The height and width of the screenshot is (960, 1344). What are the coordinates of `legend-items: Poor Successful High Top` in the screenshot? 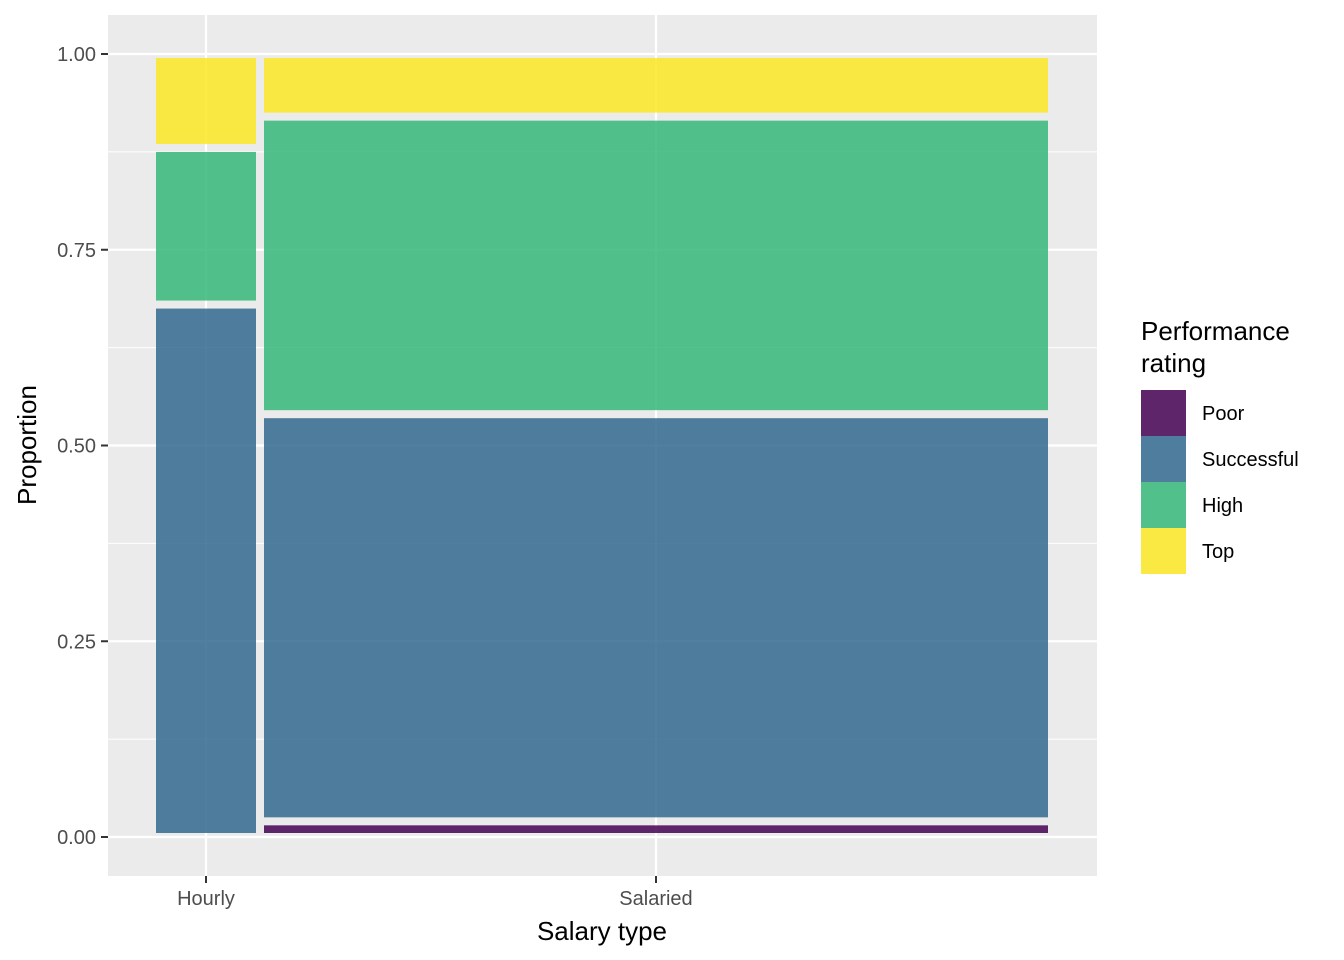 It's located at (1220, 482).